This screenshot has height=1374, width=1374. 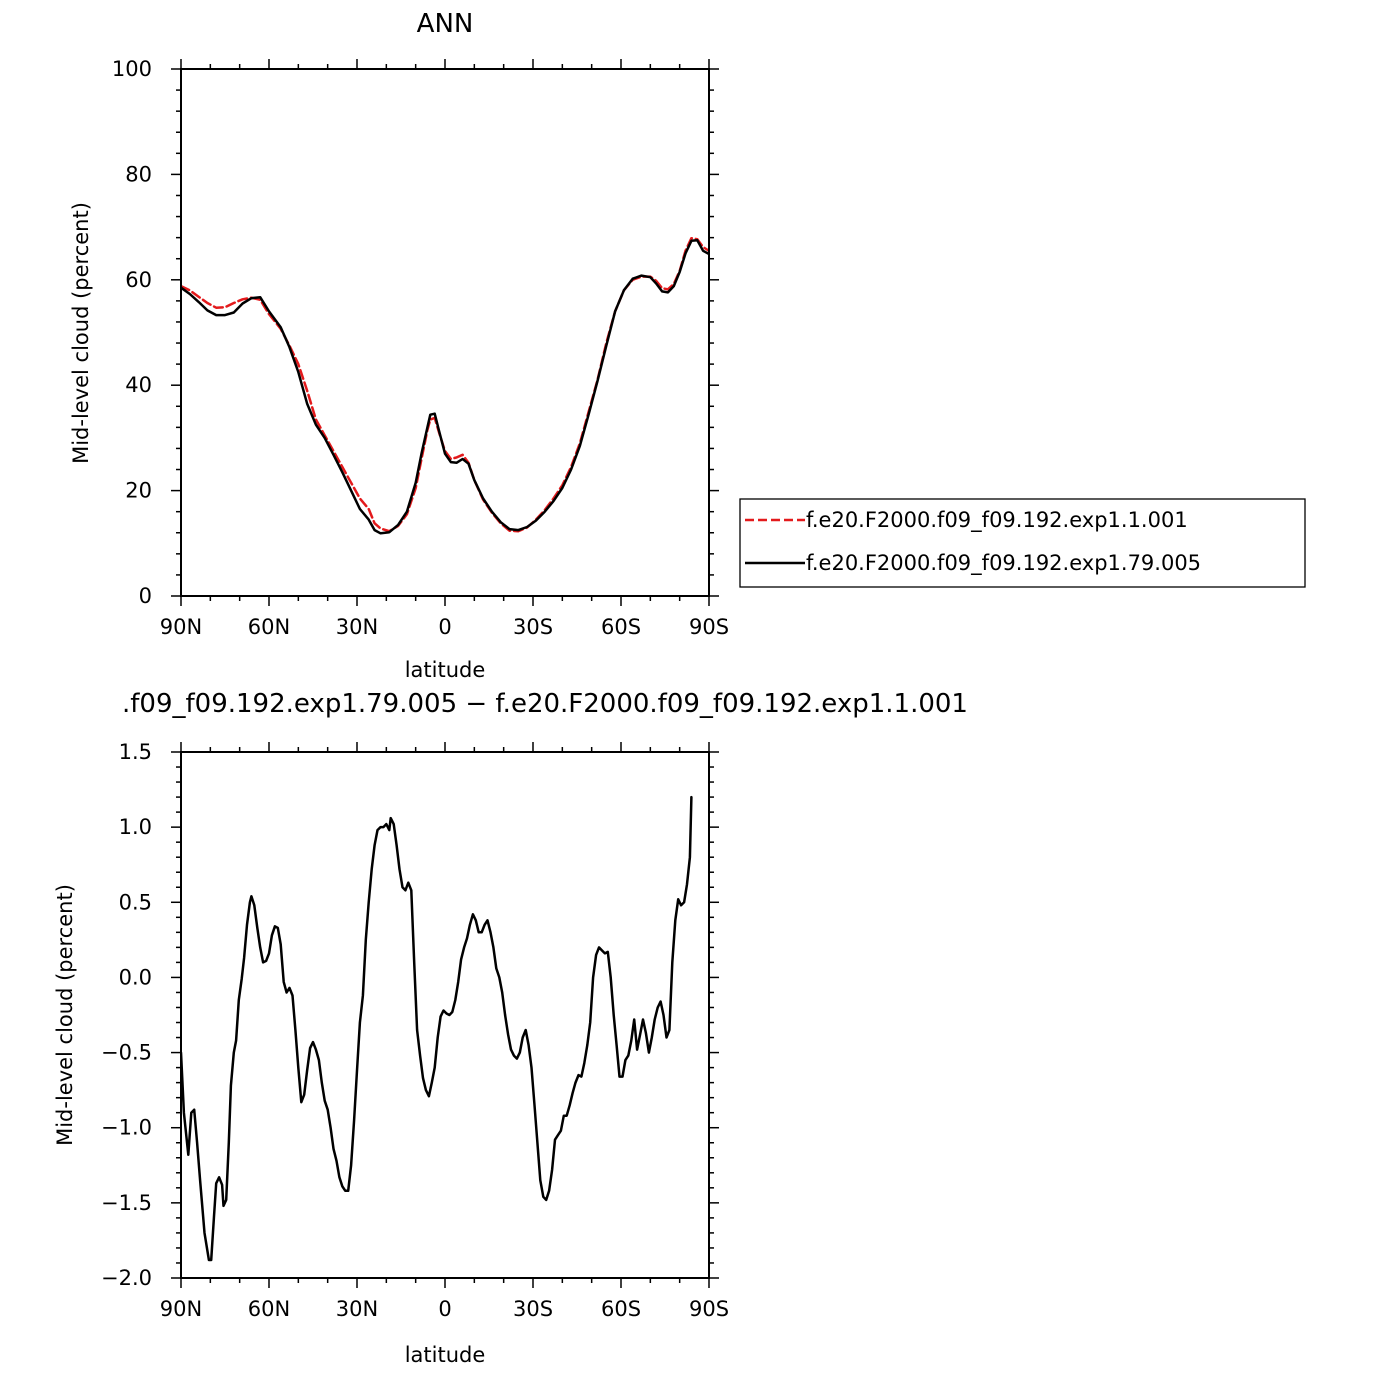 What do you see at coordinates (132, 69) in the screenshot?
I see `y-tick-label: 100` at bounding box center [132, 69].